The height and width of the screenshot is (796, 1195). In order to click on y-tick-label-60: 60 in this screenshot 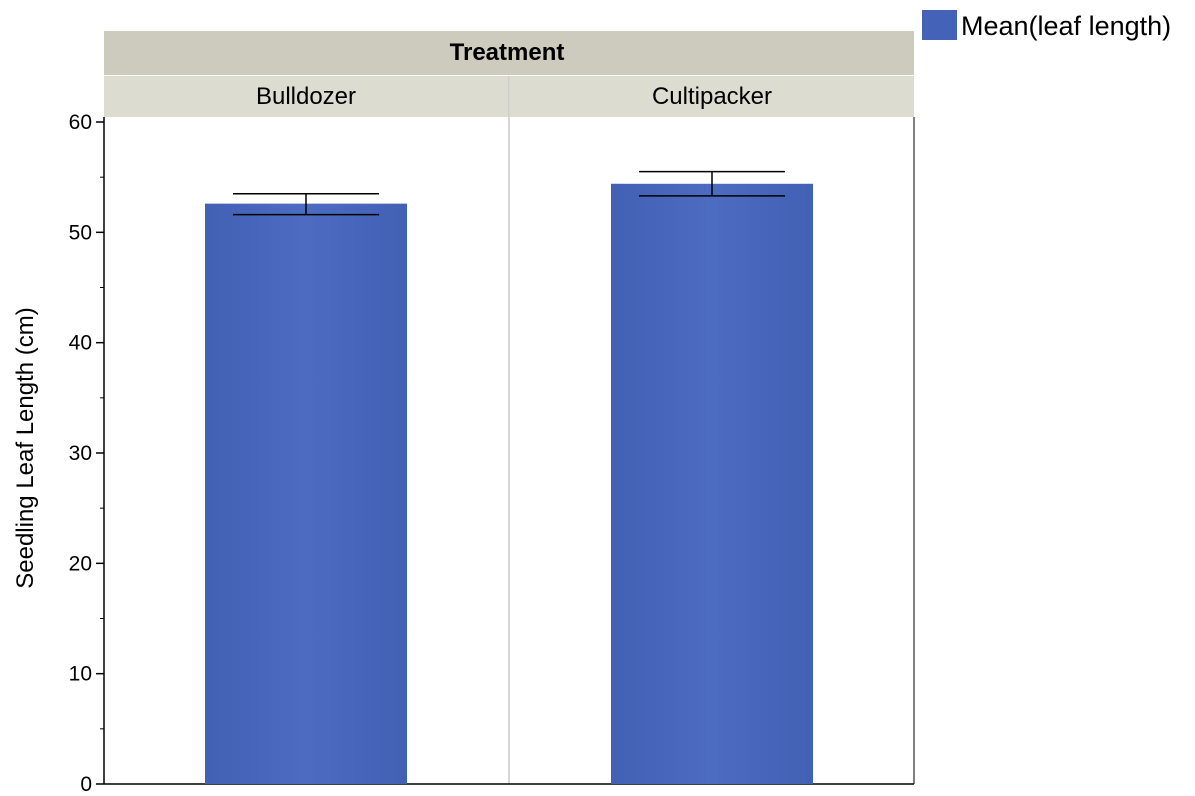, I will do `click(80, 122)`.